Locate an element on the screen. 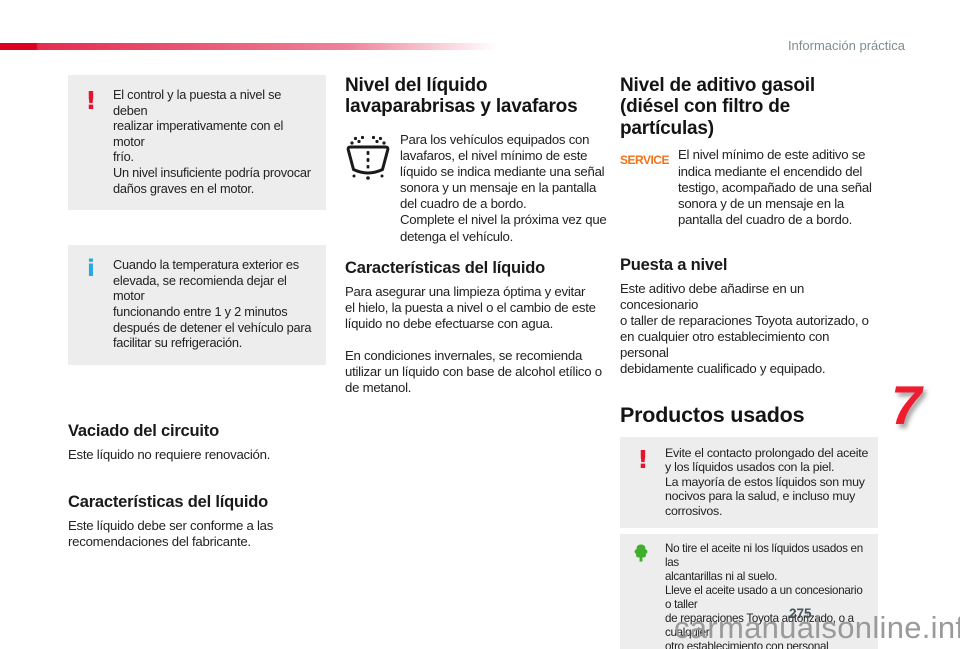  service-indicator-icon: SERVICE is located at coordinates (644, 160).